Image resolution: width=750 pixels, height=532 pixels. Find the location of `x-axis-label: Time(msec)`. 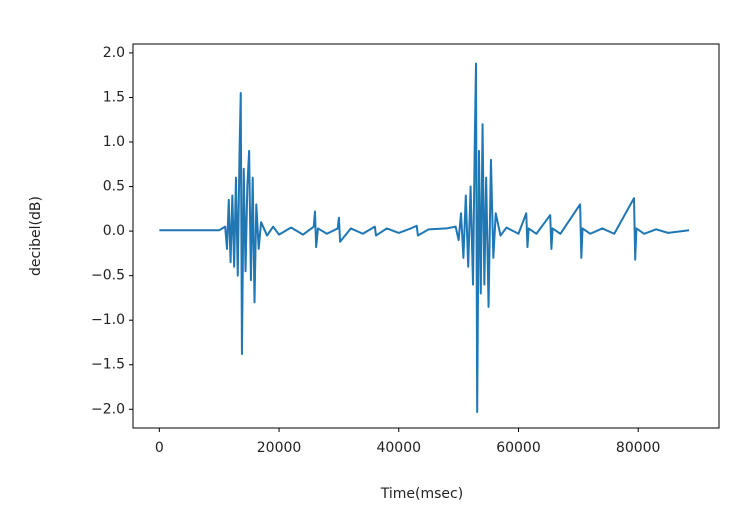

x-axis-label: Time(msec) is located at coordinates (421, 494).